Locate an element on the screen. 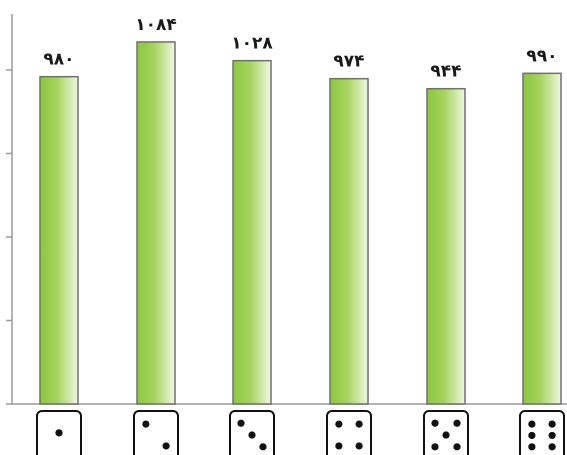  die-face-6-icon is located at coordinates (542, 432).